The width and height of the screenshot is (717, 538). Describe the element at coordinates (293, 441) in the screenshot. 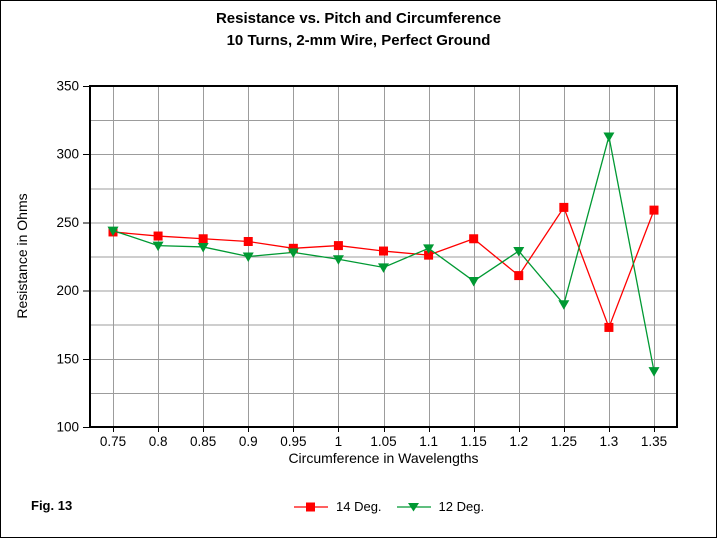

I see `x-tick-label: 0.95` at that location.